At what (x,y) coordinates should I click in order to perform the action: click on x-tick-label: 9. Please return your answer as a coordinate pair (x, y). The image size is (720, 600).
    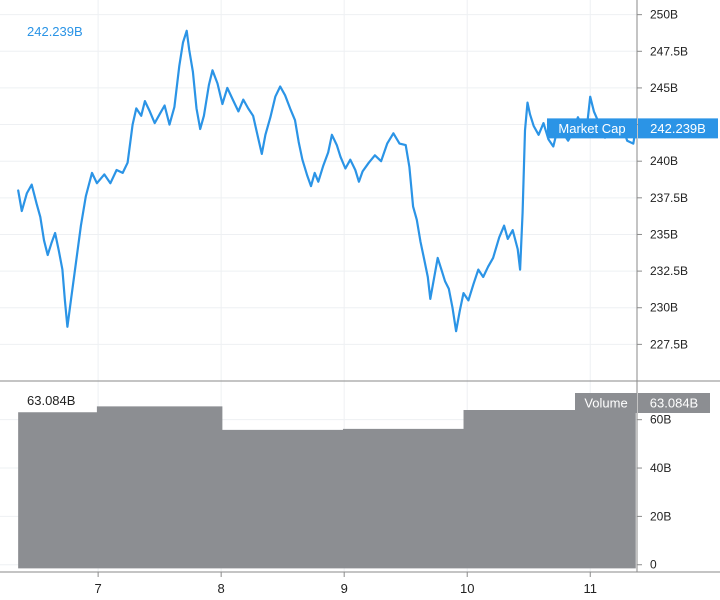
    Looking at the image, I should click on (344, 588).